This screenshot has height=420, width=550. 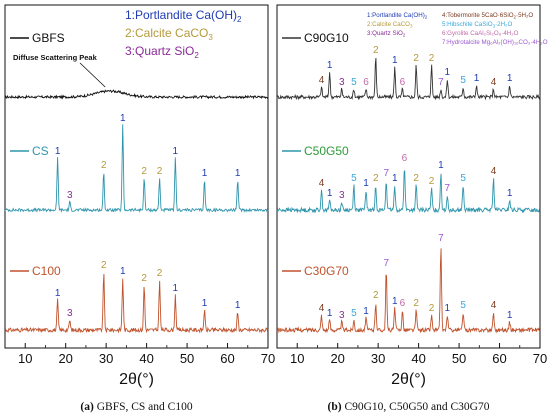 What do you see at coordinates (48, 38) in the screenshot?
I see `series-name-label: GBFS` at bounding box center [48, 38].